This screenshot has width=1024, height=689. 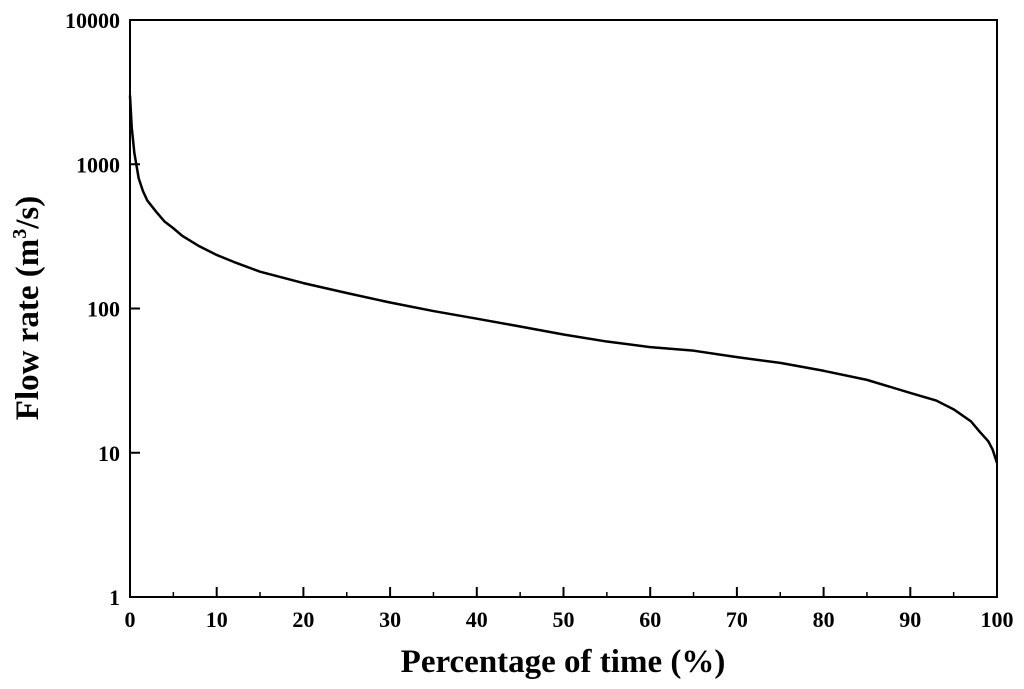 What do you see at coordinates (997, 619) in the screenshot?
I see `x-tick-label: 100` at bounding box center [997, 619].